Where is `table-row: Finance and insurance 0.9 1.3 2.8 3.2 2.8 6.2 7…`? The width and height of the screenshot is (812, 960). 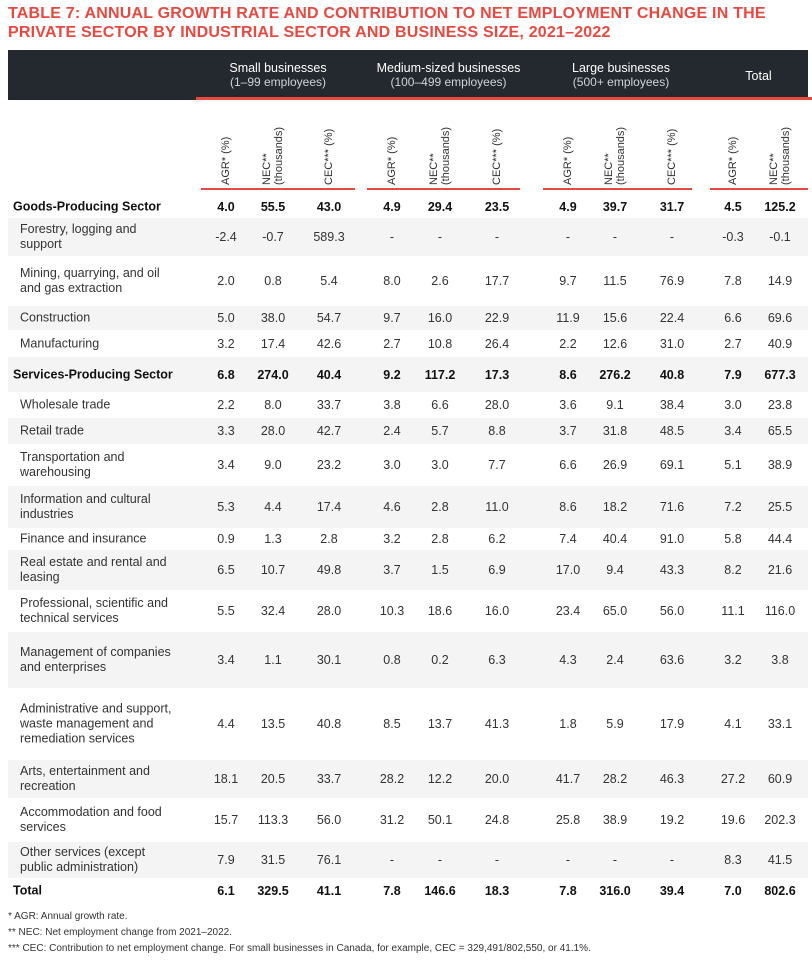
table-row: Finance and insurance 0.9 1.3 2.8 3.2 2.8 6.2 7… is located at coordinates (408, 539).